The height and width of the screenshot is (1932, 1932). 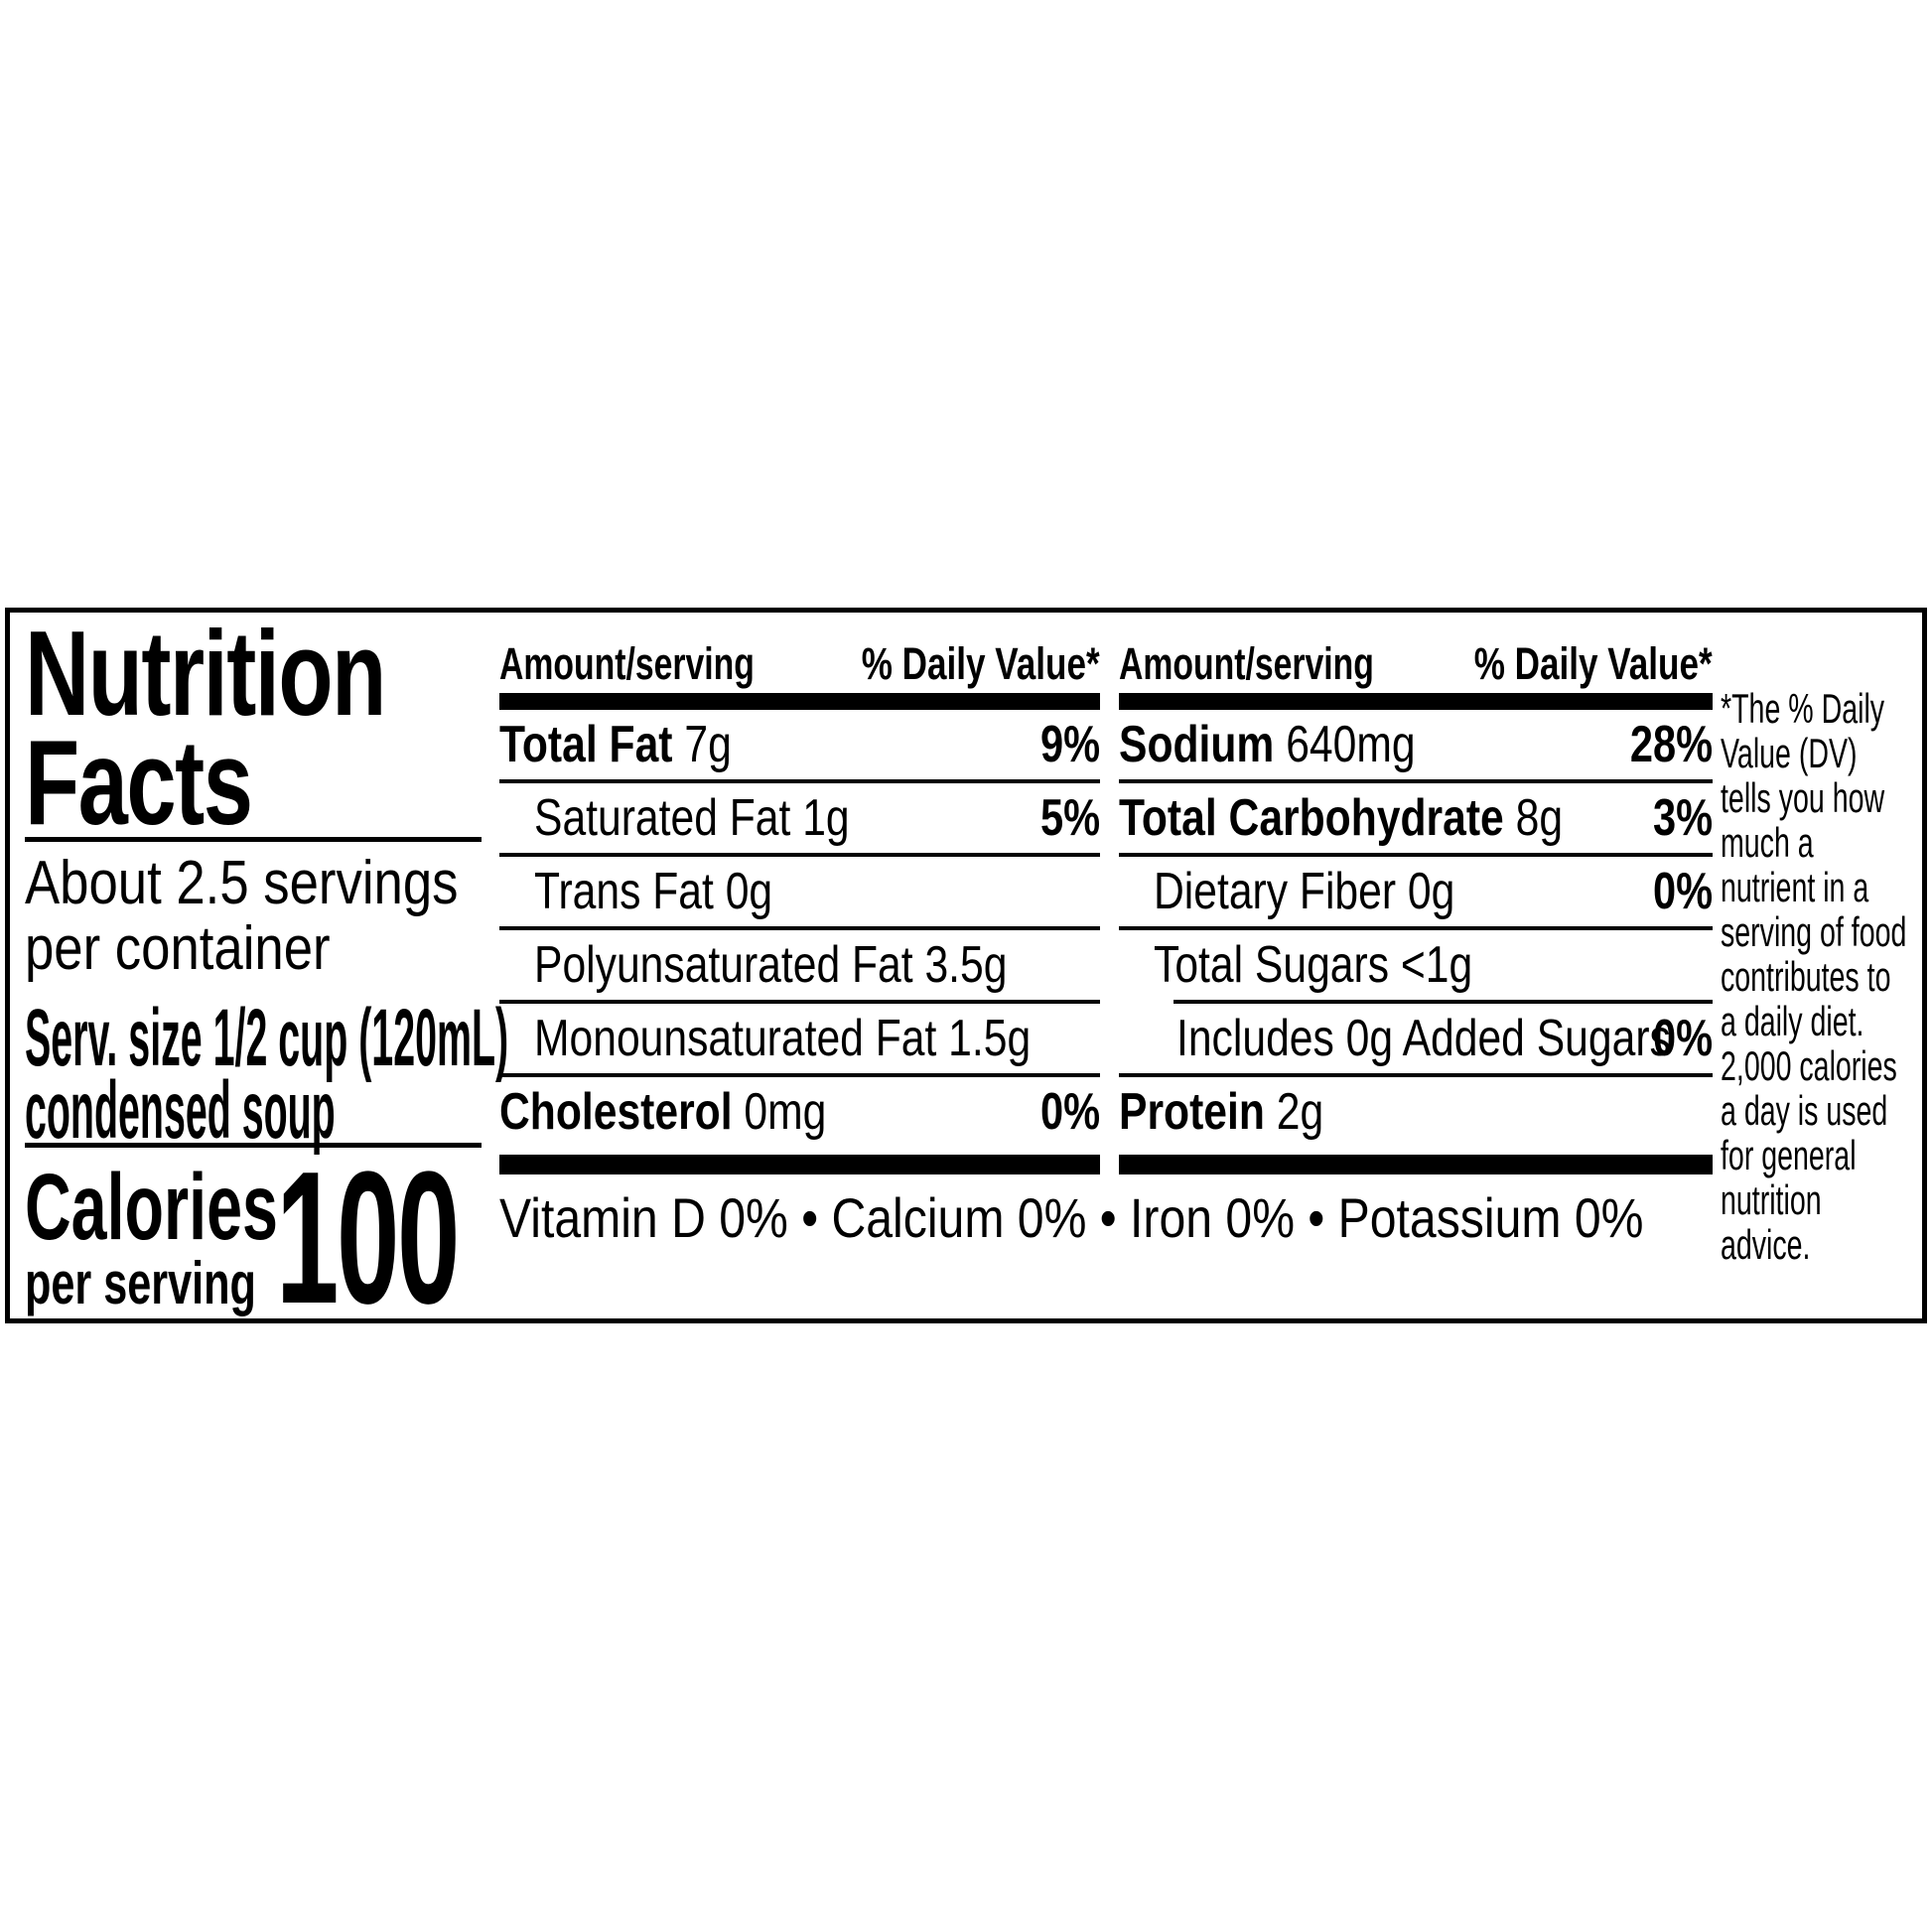 I want to click on title-divider, so click(x=253, y=840).